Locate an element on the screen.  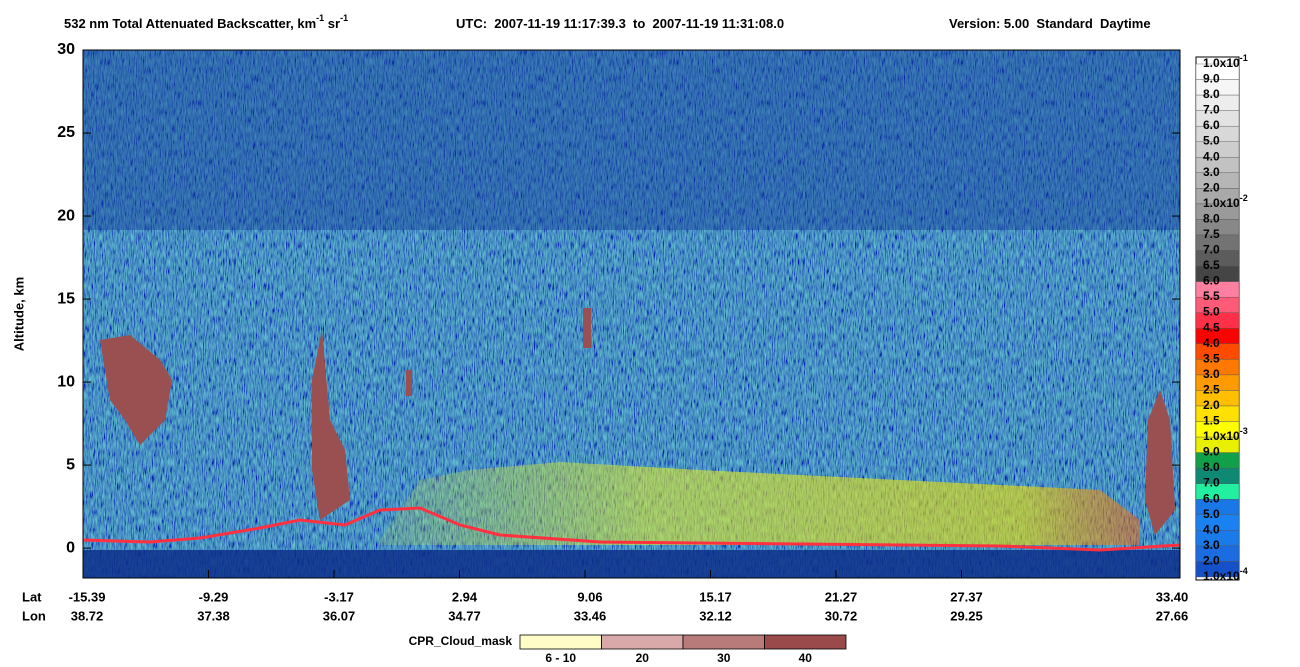
colorbar-label-exp: -1 is located at coordinates (1244, 58).